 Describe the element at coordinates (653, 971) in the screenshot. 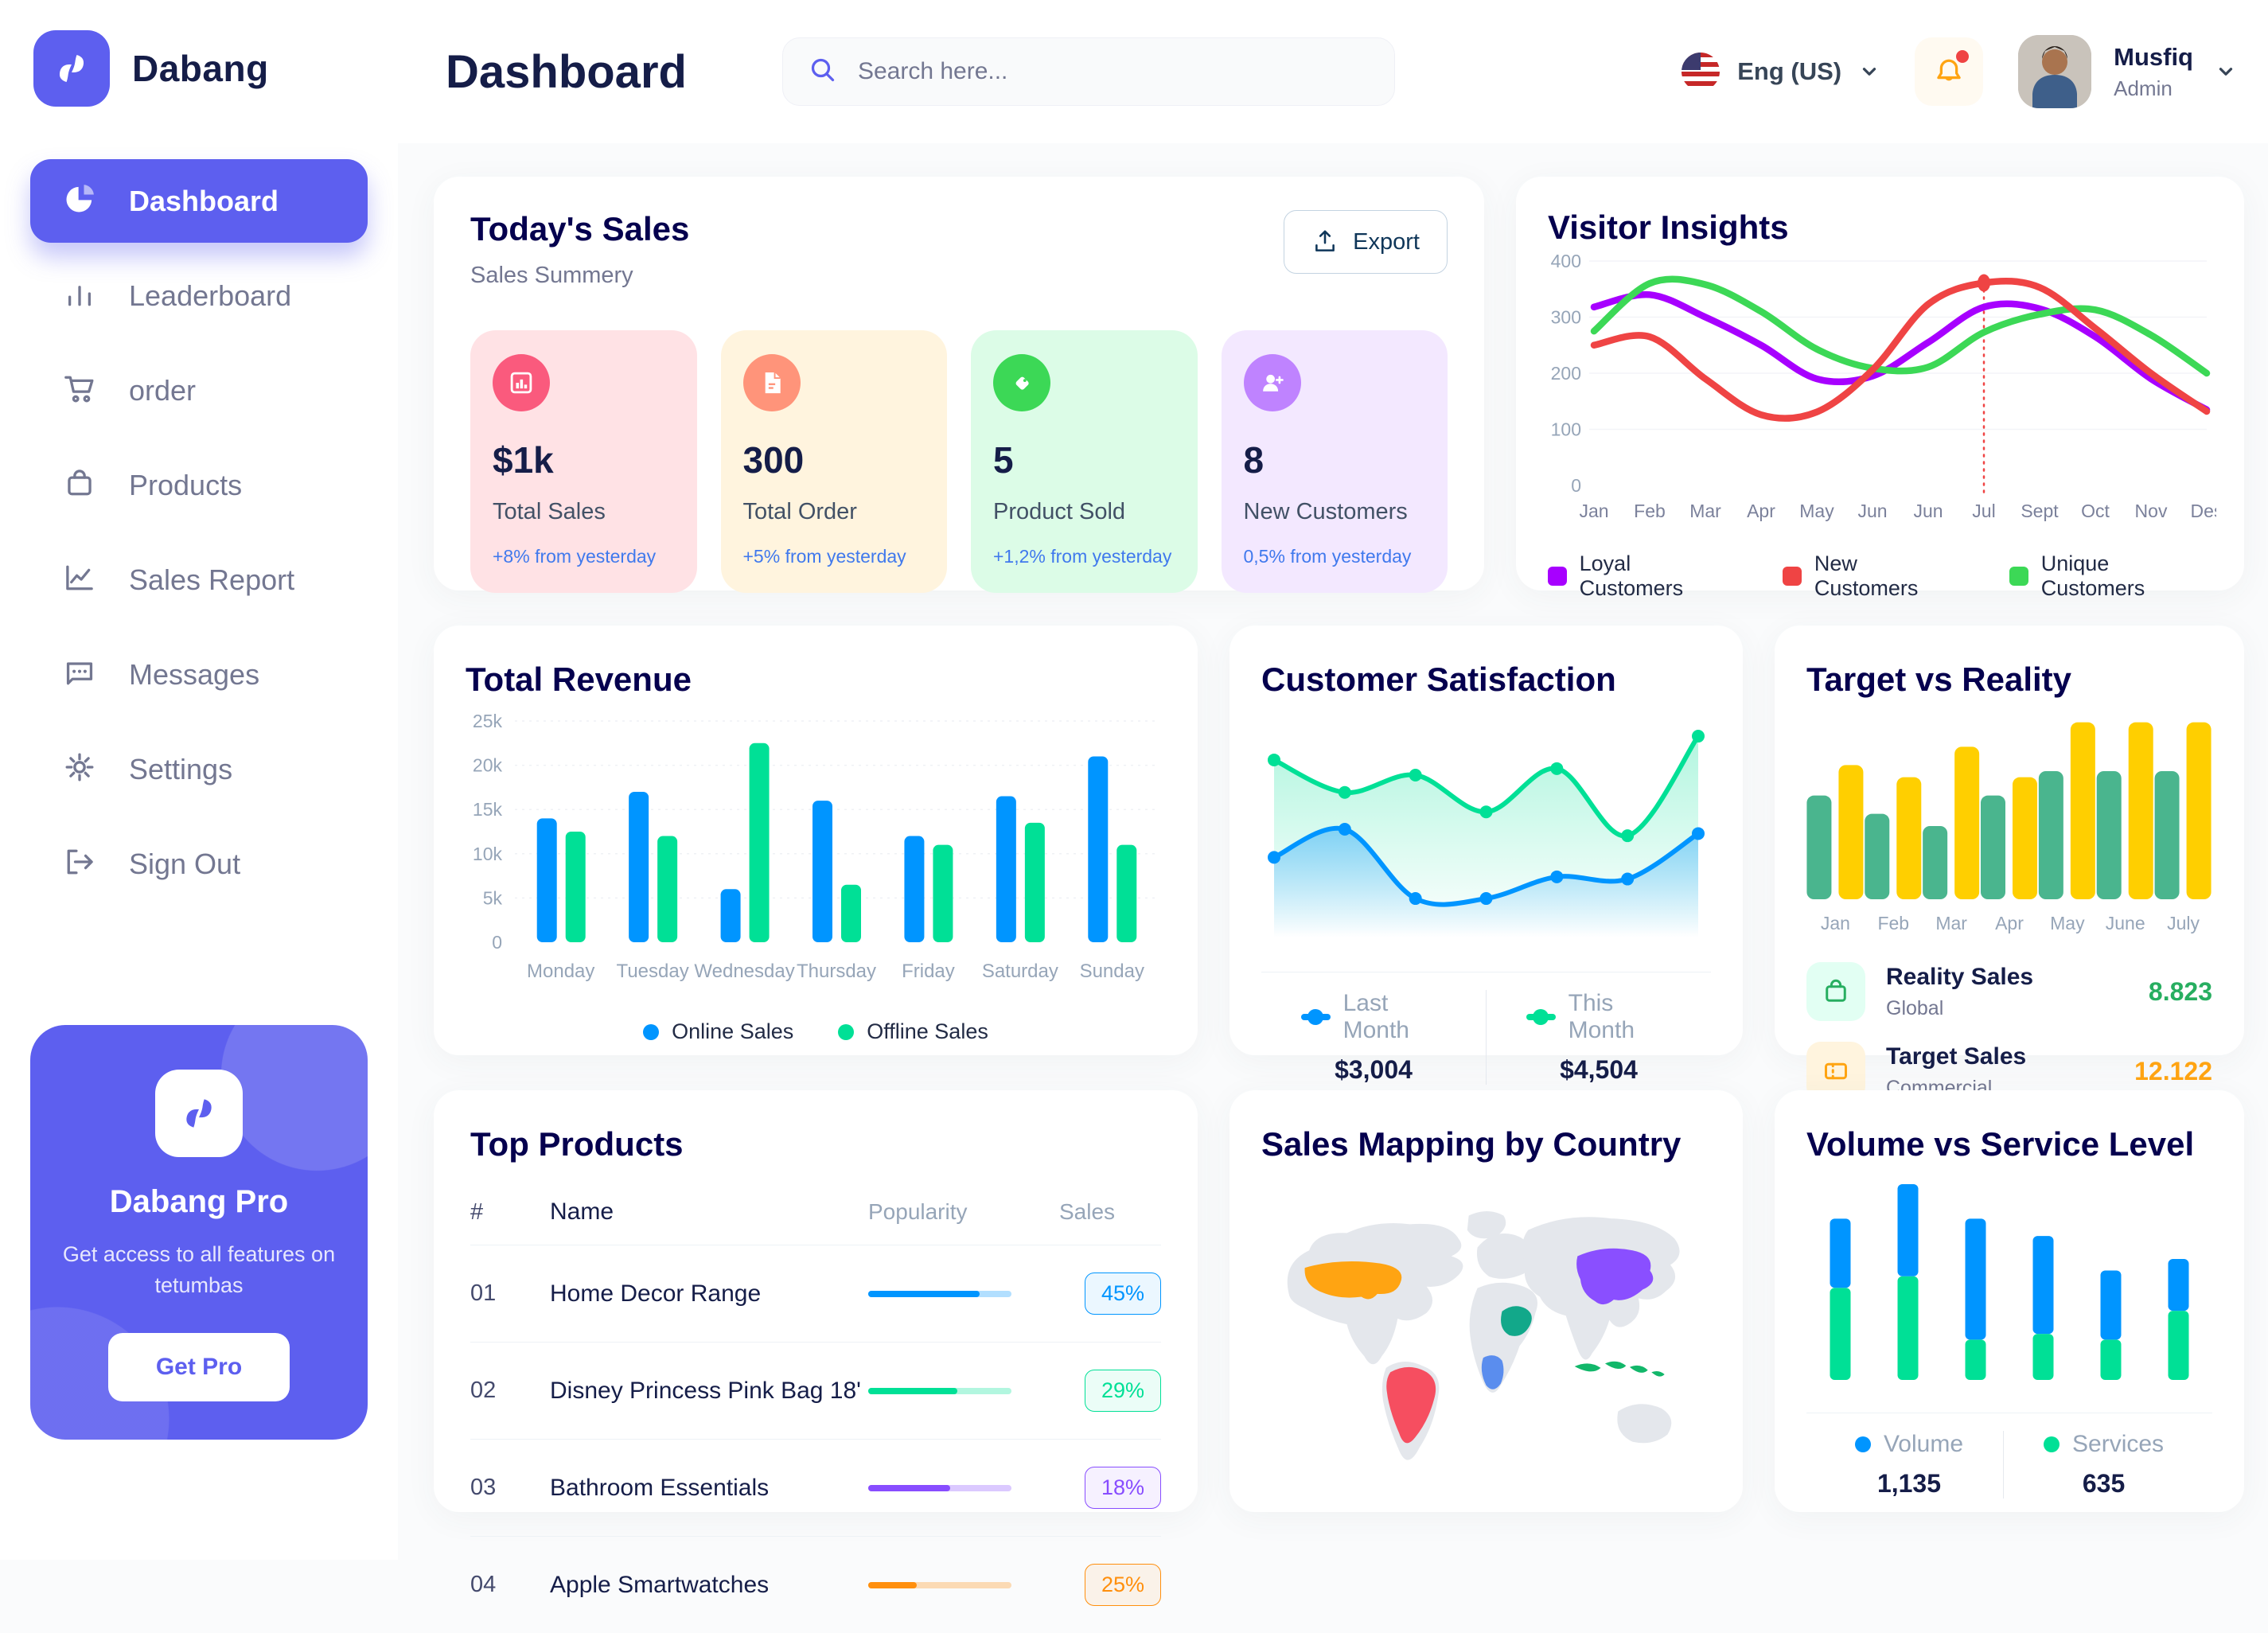

I see `svg-text: Tuesday` at that location.